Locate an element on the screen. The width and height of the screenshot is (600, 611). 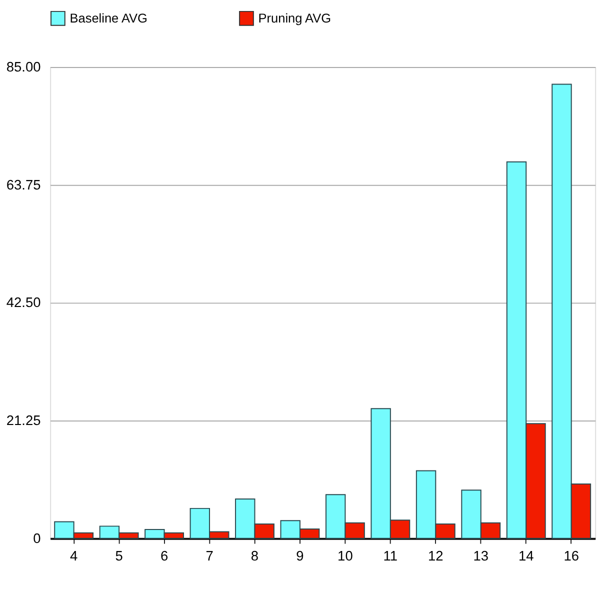
x-tick-label: 13 is located at coordinates (481, 556).